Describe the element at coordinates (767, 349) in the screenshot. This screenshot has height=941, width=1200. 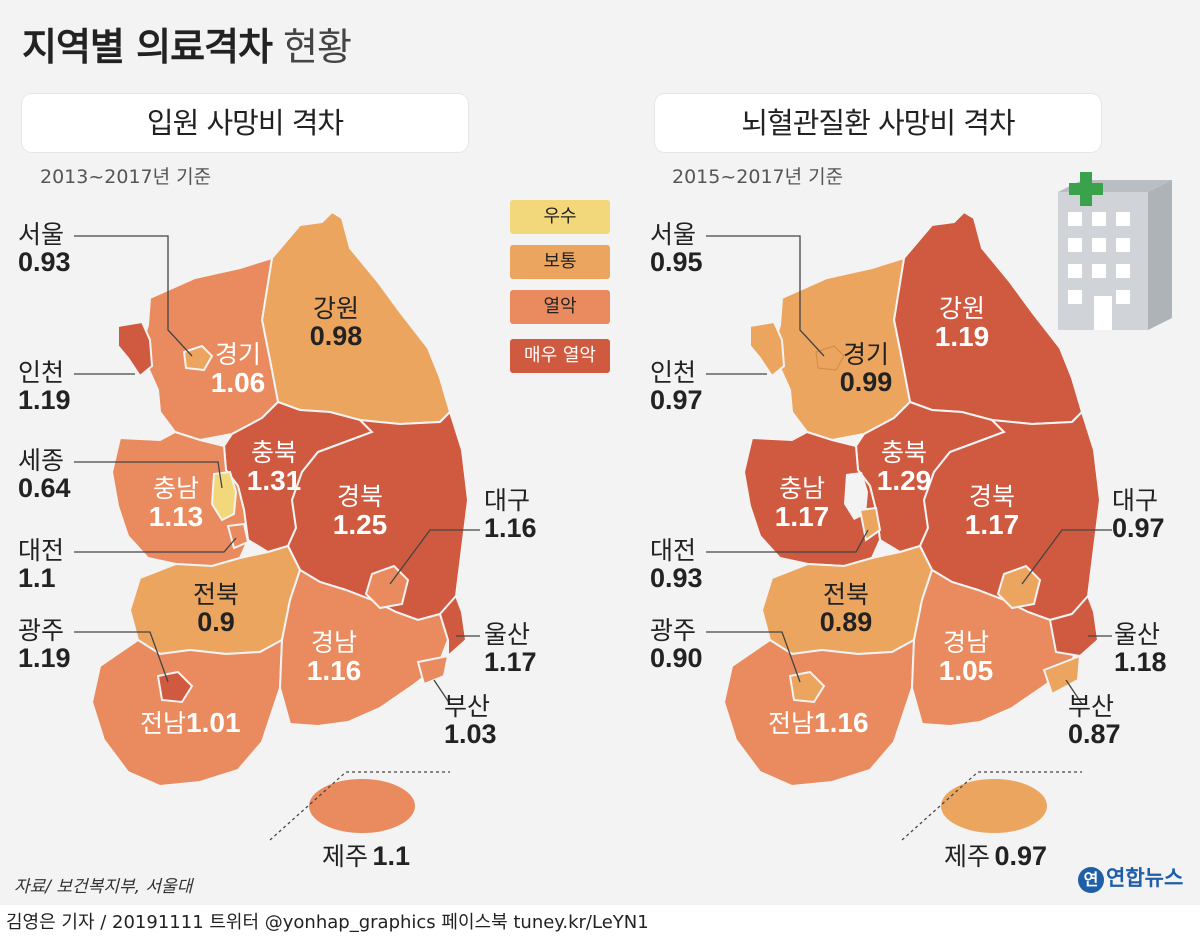
I see `right-region-incheon` at that location.